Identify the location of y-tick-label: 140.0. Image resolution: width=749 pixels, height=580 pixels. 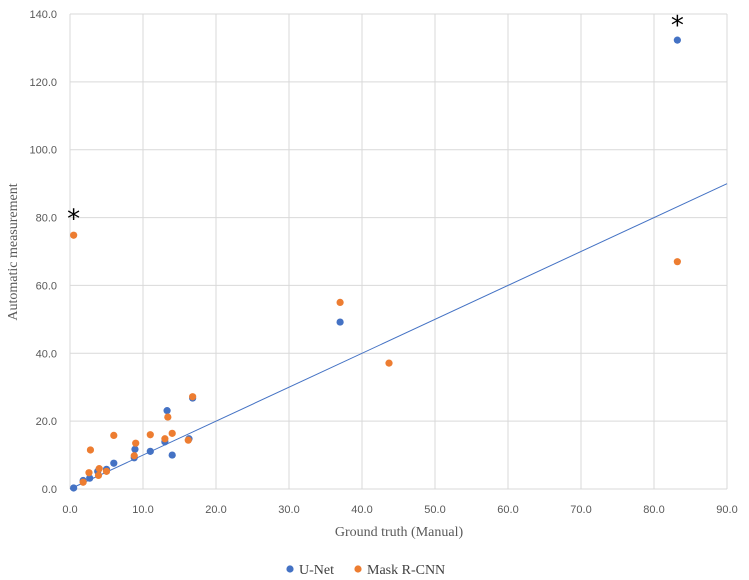
(43, 15).